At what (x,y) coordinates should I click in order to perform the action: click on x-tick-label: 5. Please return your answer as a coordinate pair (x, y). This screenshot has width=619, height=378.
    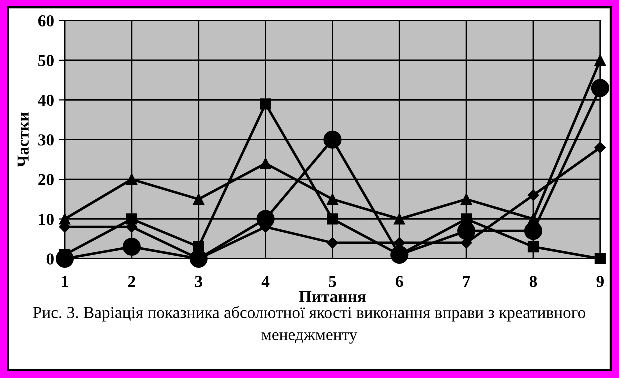
    Looking at the image, I should click on (332, 282).